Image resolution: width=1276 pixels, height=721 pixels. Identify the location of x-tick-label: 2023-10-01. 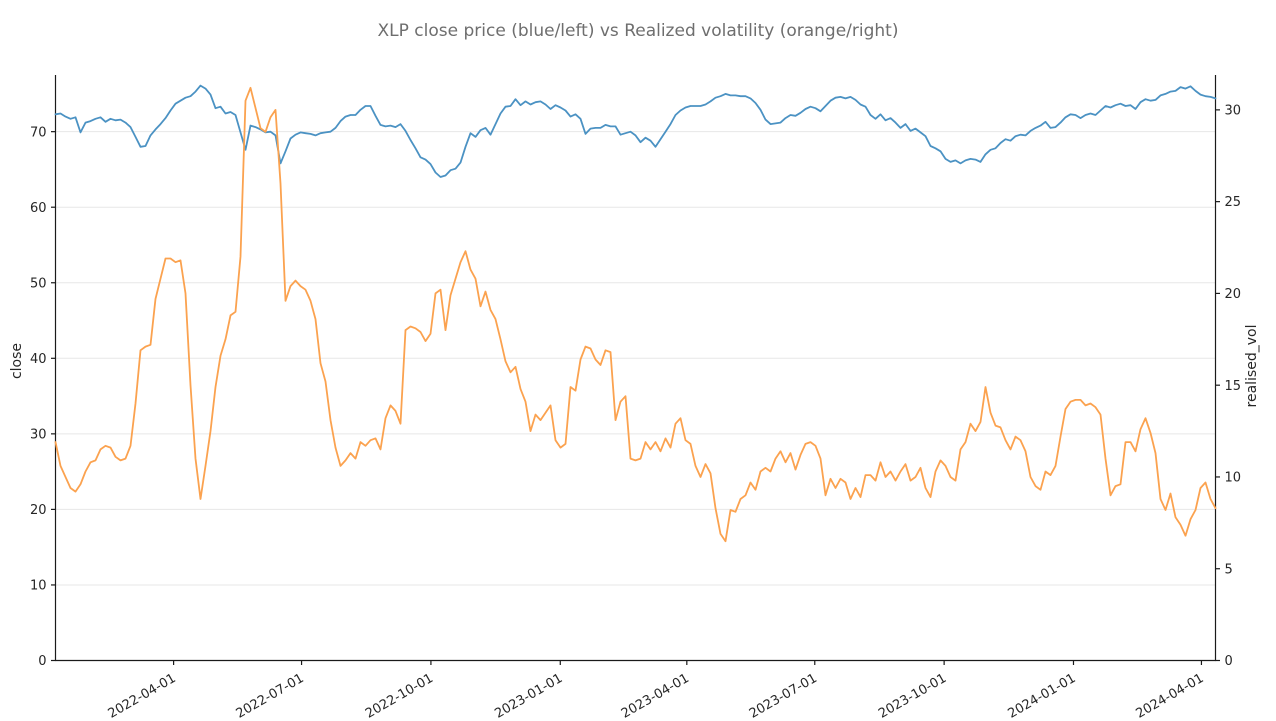
(912, 696).